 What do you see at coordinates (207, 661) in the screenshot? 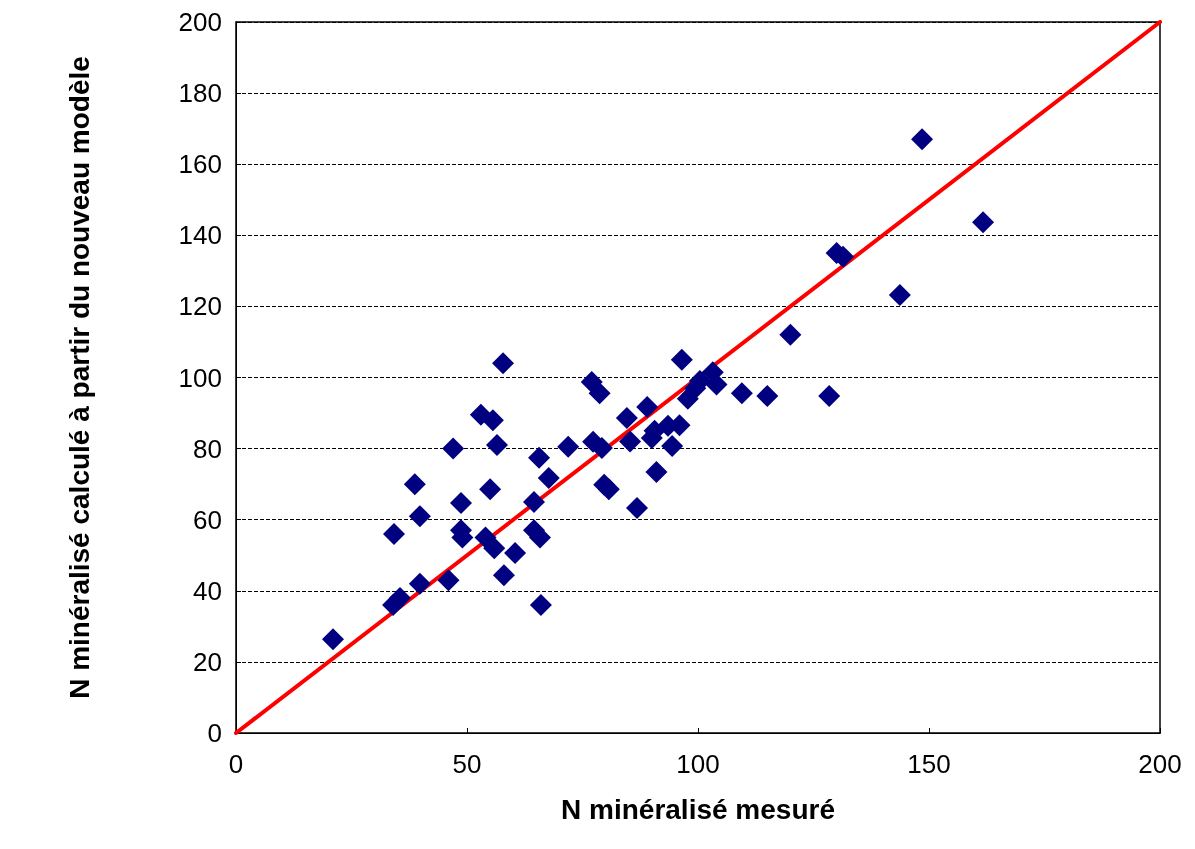
I see `y-tick-label: 20` at bounding box center [207, 661].